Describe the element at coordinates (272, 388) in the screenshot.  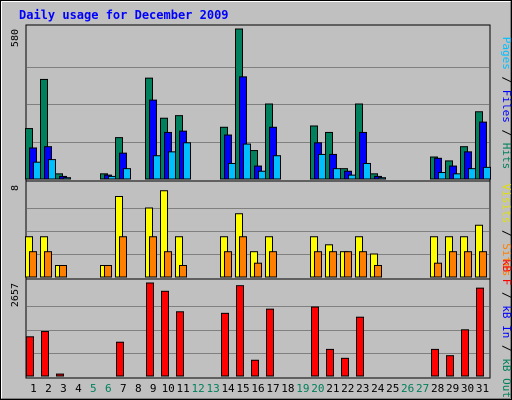
I see `x-tick-label: 17` at that location.